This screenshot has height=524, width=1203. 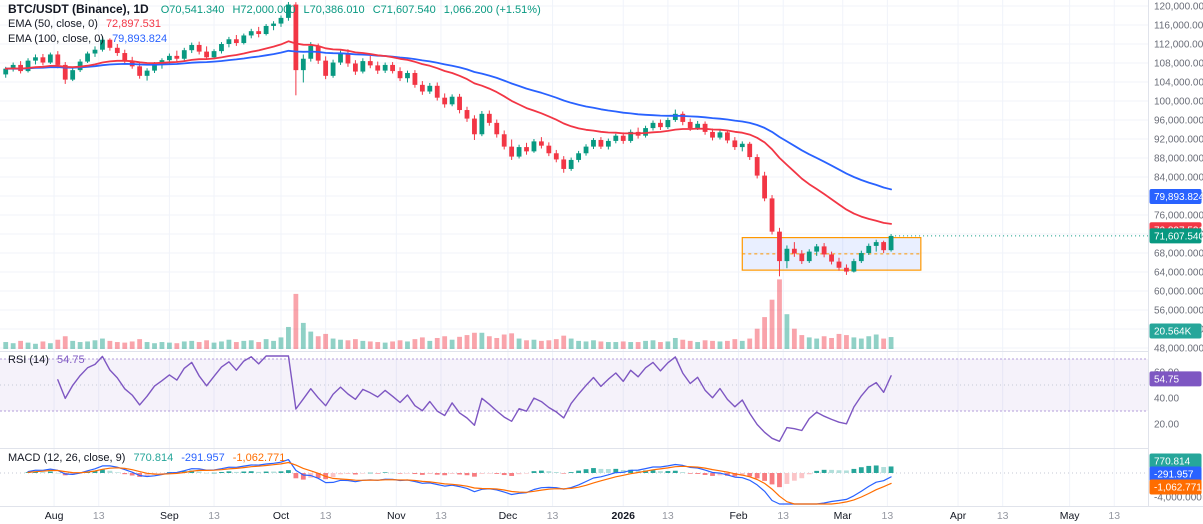 What do you see at coordinates (140, 39) in the screenshot?
I see `ema100-legend-value: 79,893.824` at bounding box center [140, 39].